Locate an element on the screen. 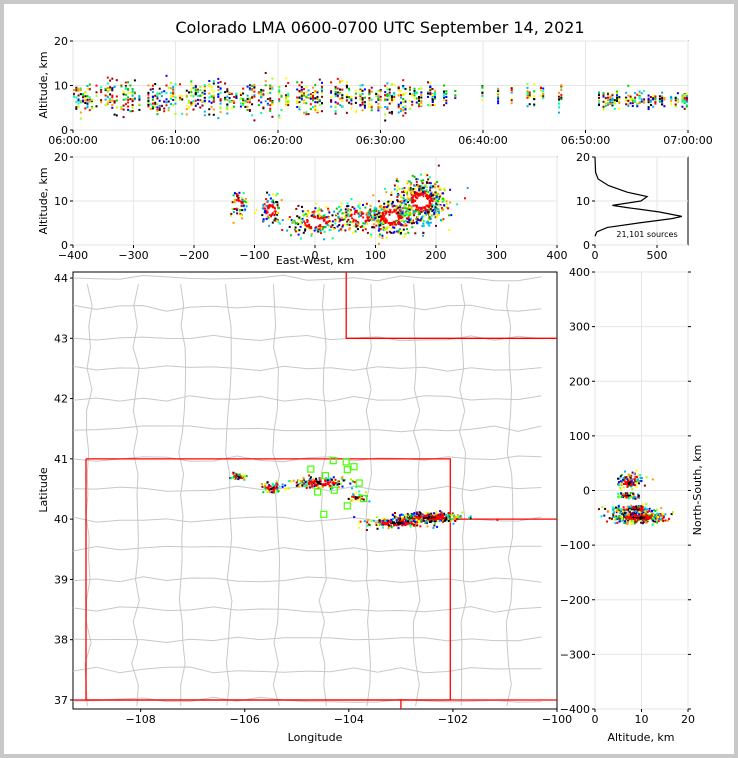  time-height-xtick-label: 06:20:00 is located at coordinates (277, 140).